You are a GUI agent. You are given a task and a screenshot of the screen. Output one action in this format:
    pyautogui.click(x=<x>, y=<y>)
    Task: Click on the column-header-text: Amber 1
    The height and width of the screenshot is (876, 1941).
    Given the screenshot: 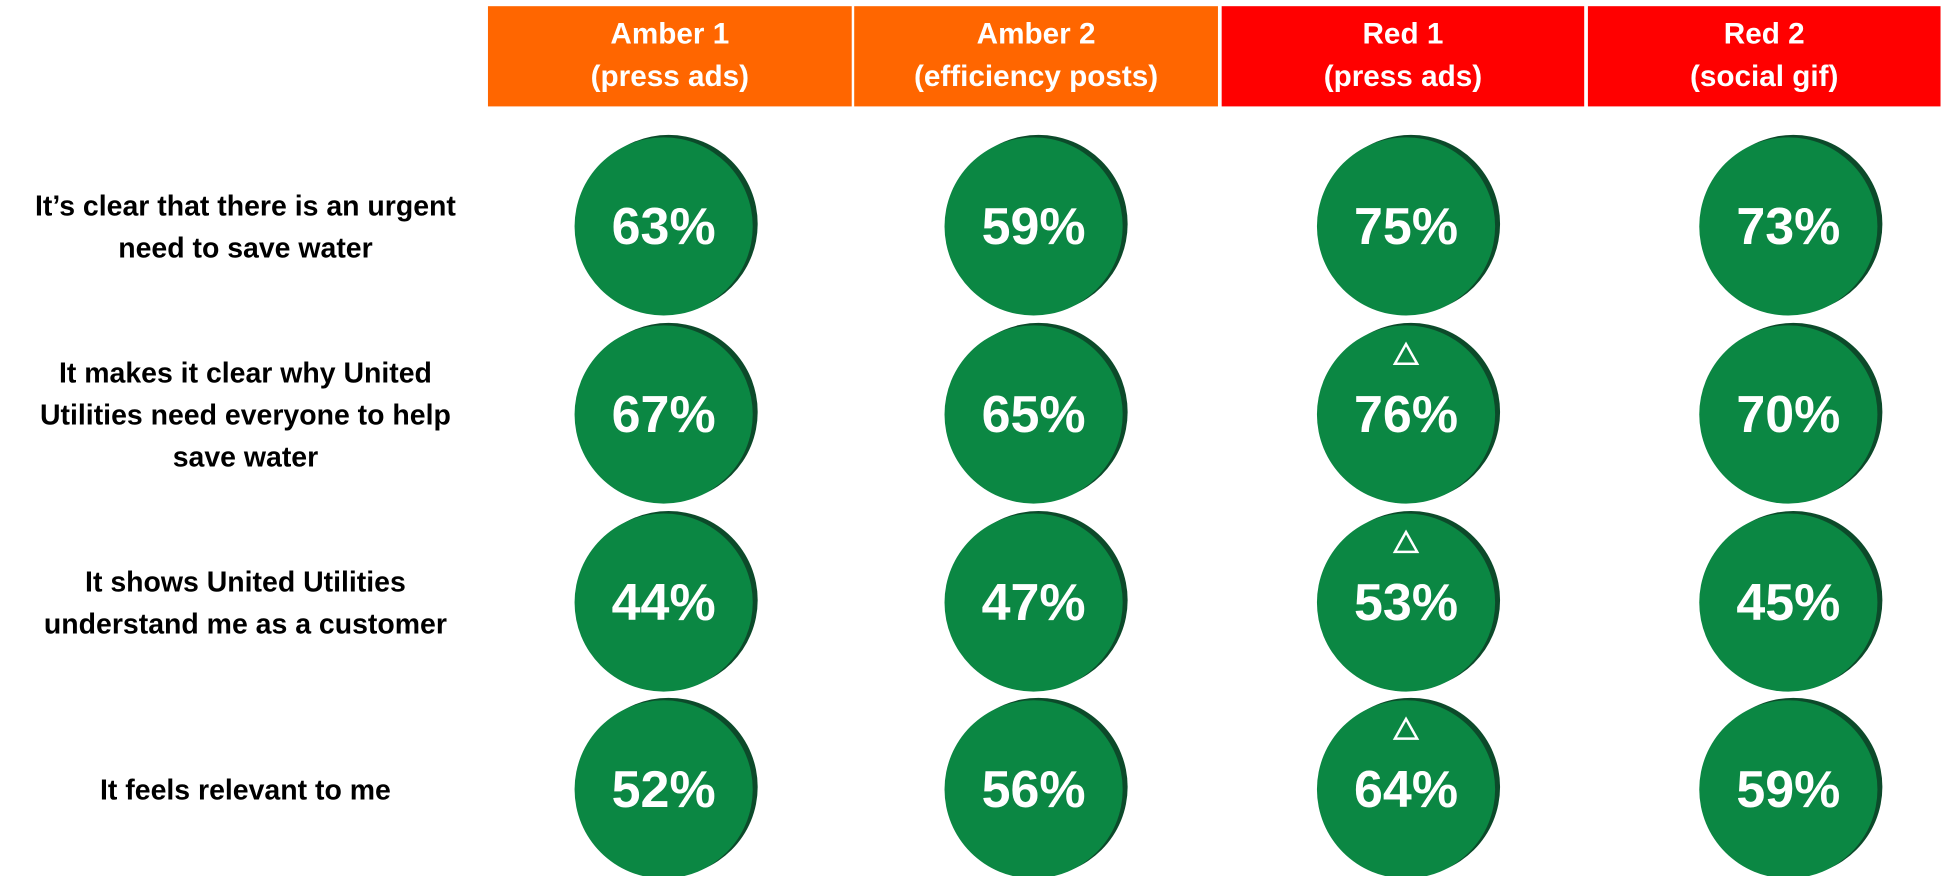 What is the action you would take?
    pyautogui.click(x=669, y=34)
    